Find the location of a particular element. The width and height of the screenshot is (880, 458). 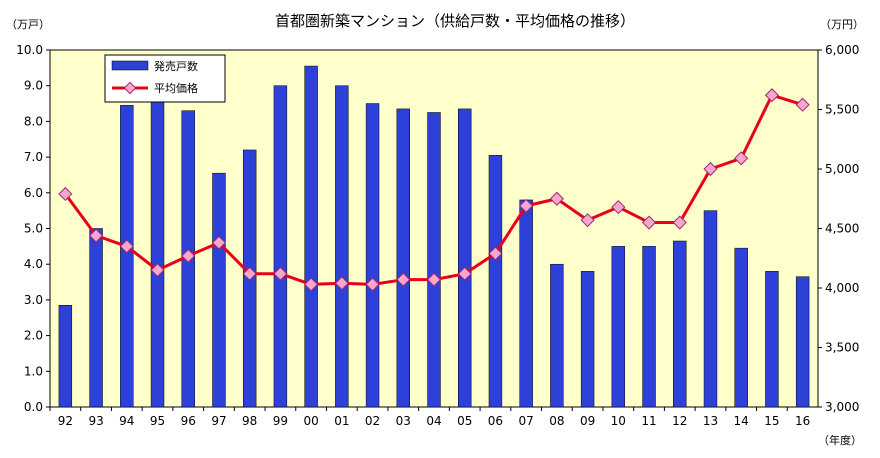

left-tick-label: 9.0 is located at coordinates (33, 86).